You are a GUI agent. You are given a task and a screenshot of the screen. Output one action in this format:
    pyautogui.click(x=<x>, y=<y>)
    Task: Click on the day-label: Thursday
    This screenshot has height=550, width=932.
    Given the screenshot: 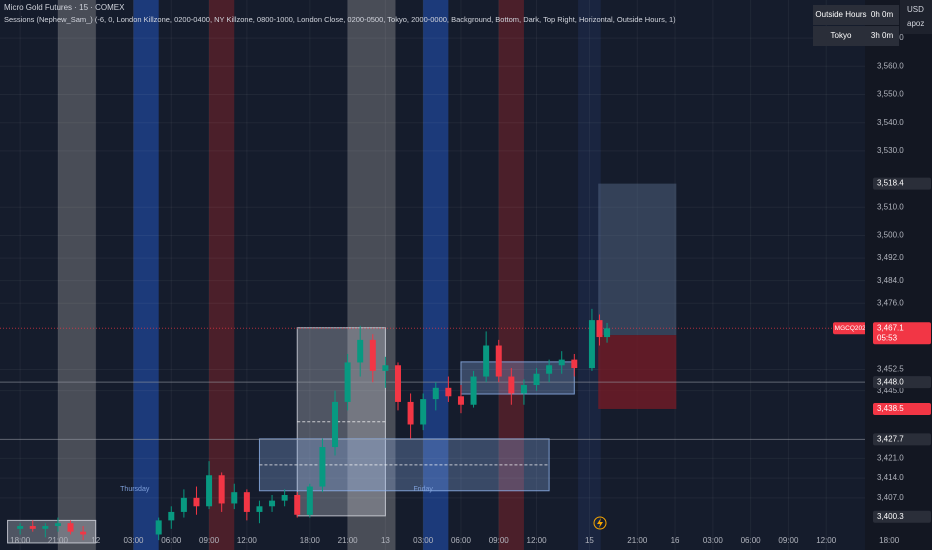 What is the action you would take?
    pyautogui.click(x=135, y=489)
    